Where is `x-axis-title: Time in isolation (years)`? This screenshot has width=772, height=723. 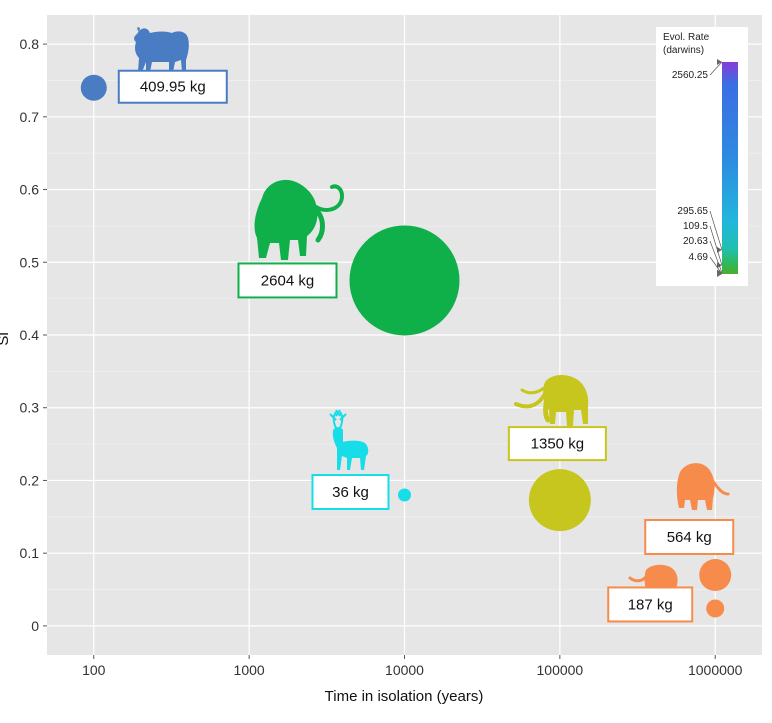
x-axis-title: Time in isolation (years) is located at coordinates (404, 696).